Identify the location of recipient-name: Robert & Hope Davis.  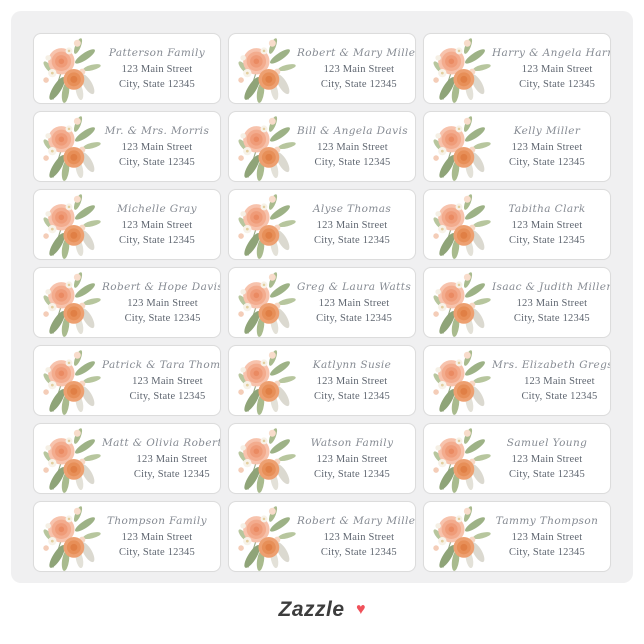
(161, 287).